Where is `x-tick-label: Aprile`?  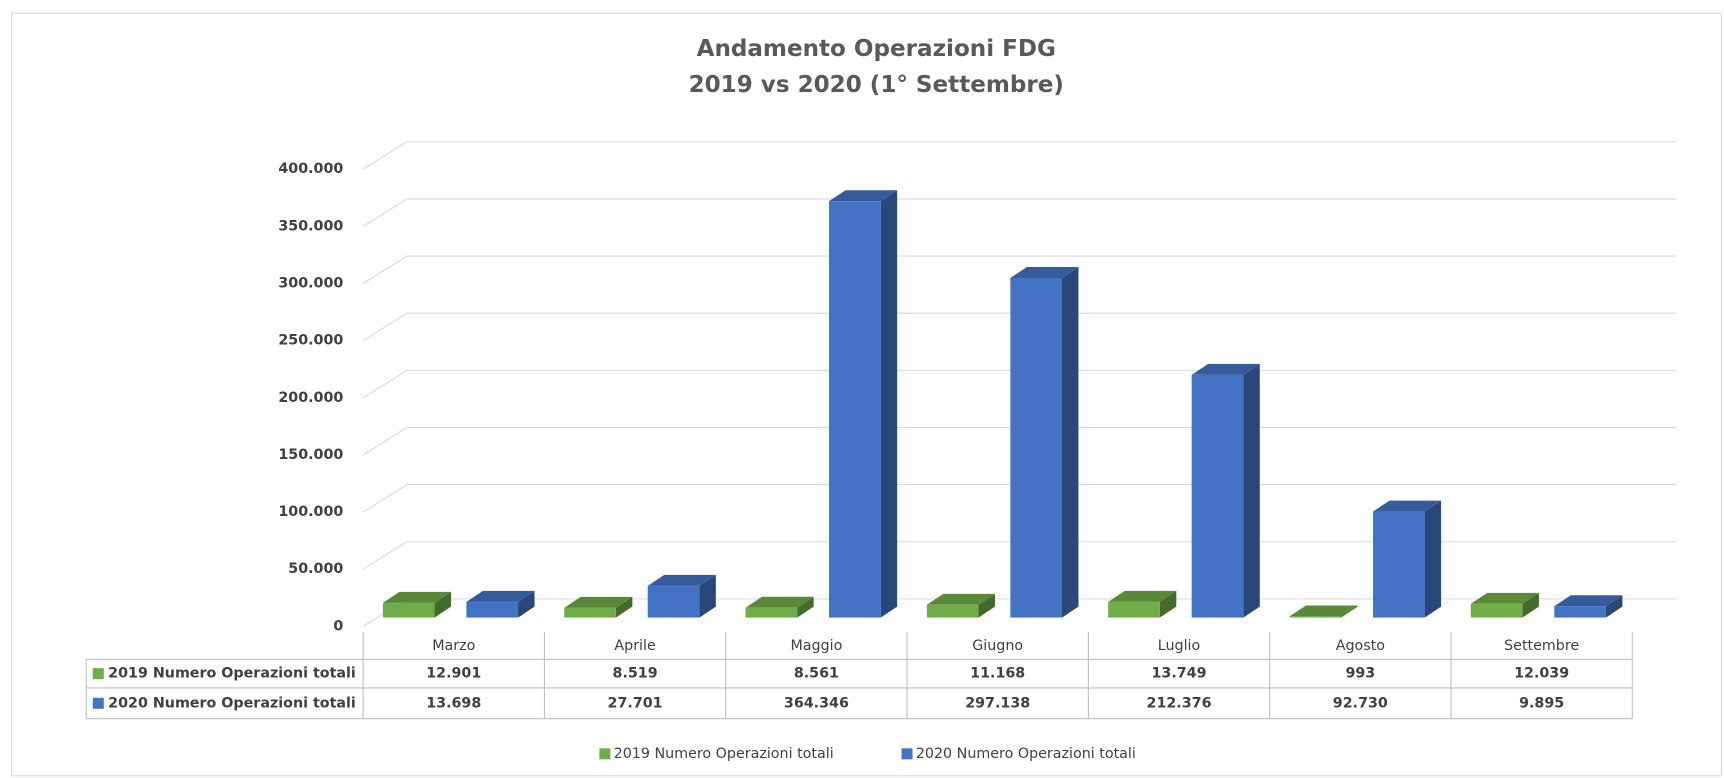
x-tick-label: Aprile is located at coordinates (635, 646).